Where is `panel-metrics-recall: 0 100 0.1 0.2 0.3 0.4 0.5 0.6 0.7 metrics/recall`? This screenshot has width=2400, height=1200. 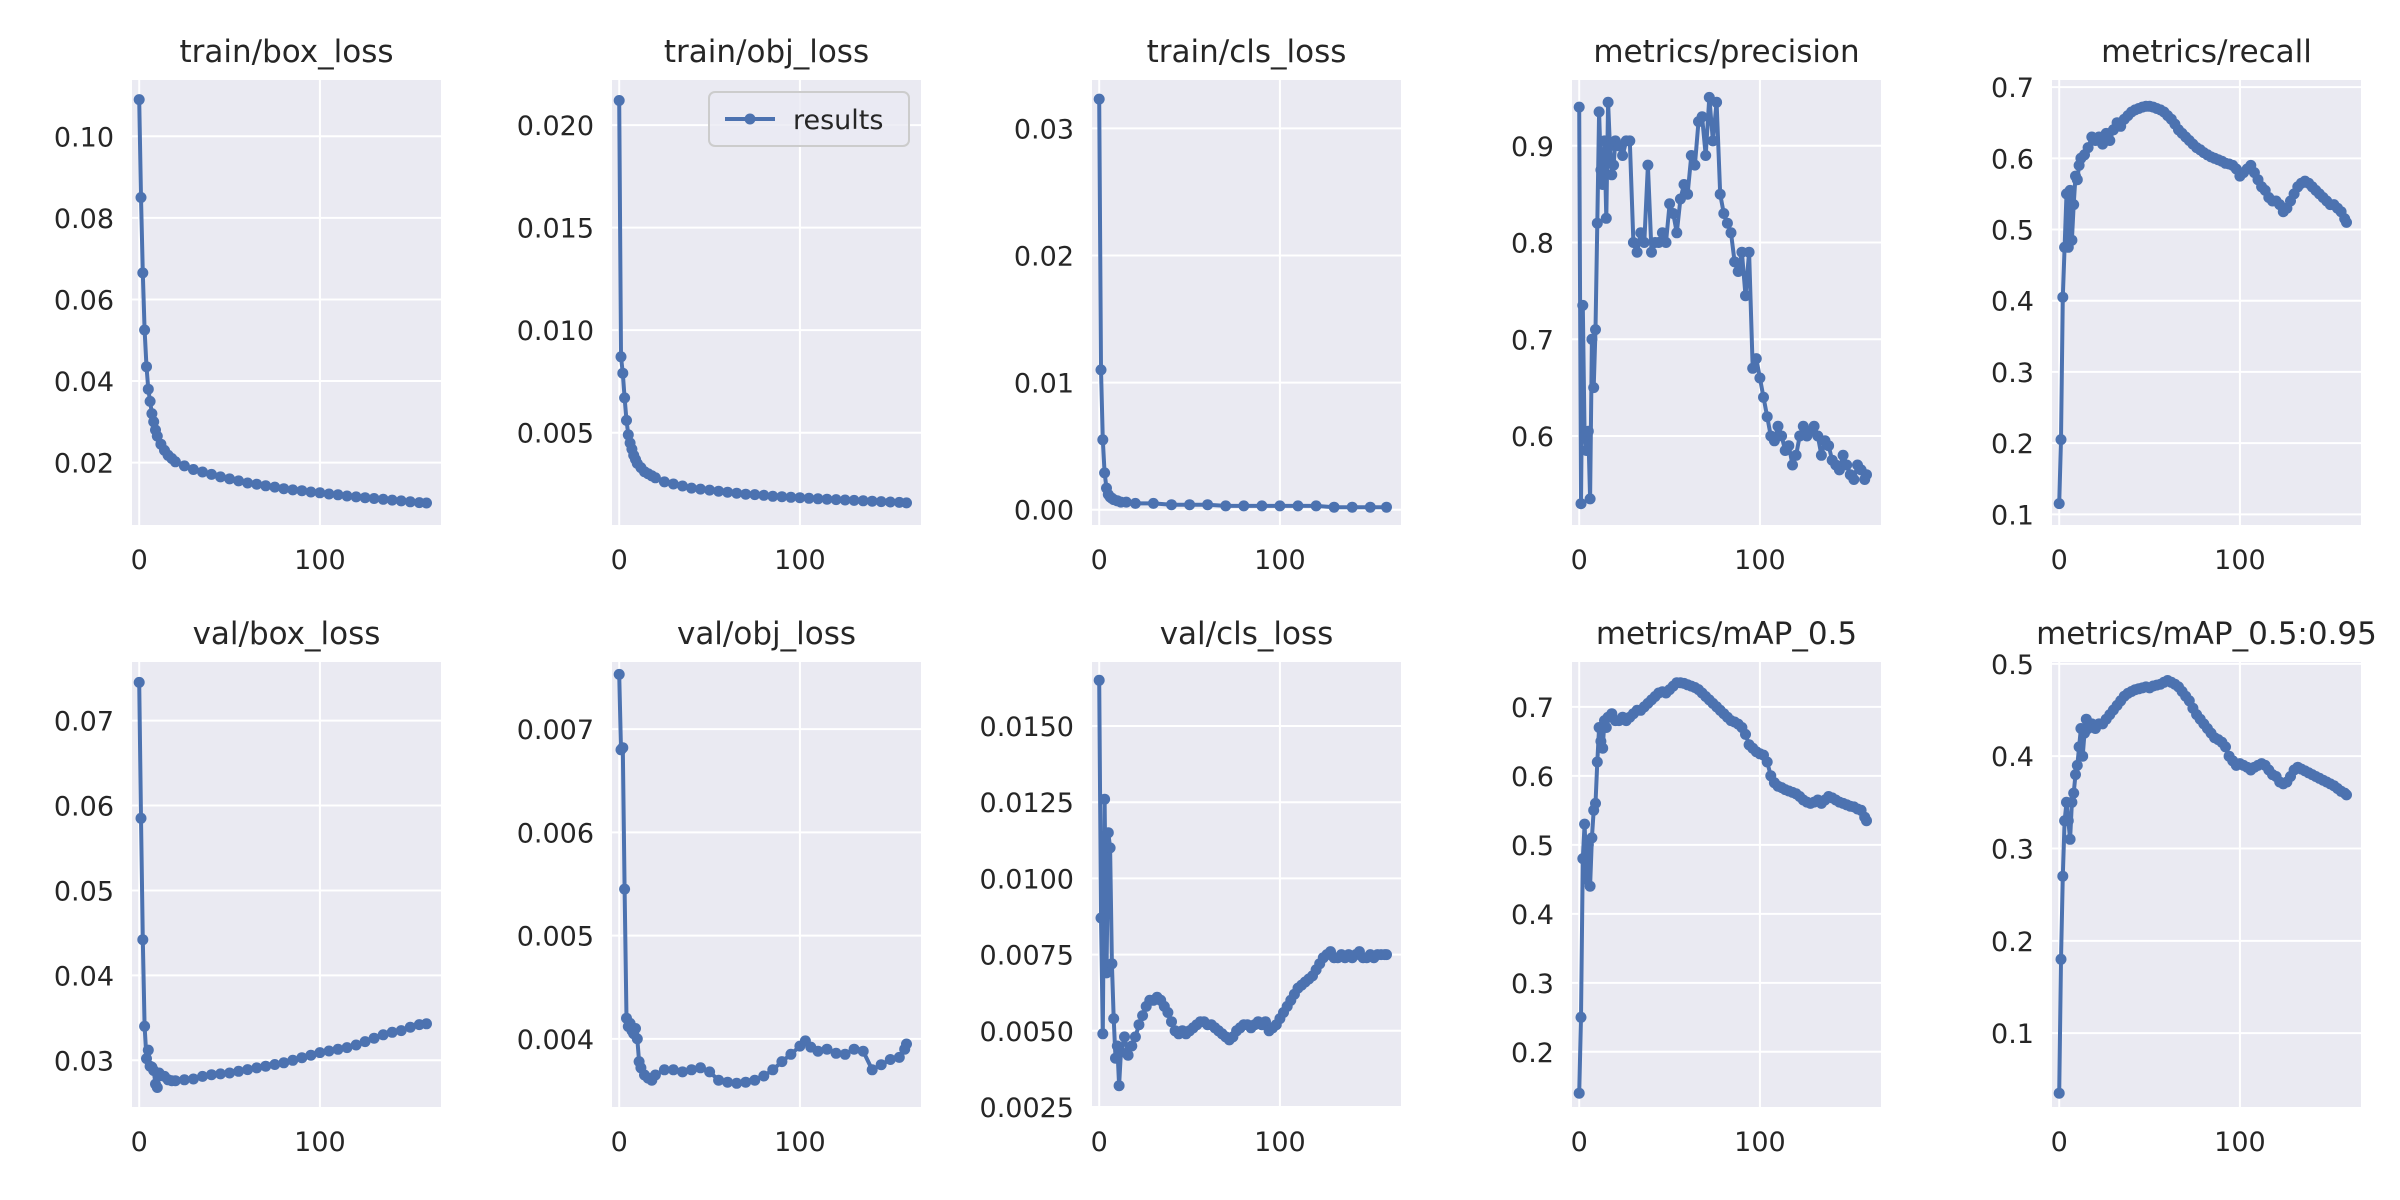
panel-metrics-recall: 0 100 0.1 0.2 0.3 0.4 0.5 0.6 0.7 metrics/recall is located at coordinates (2176, 305).